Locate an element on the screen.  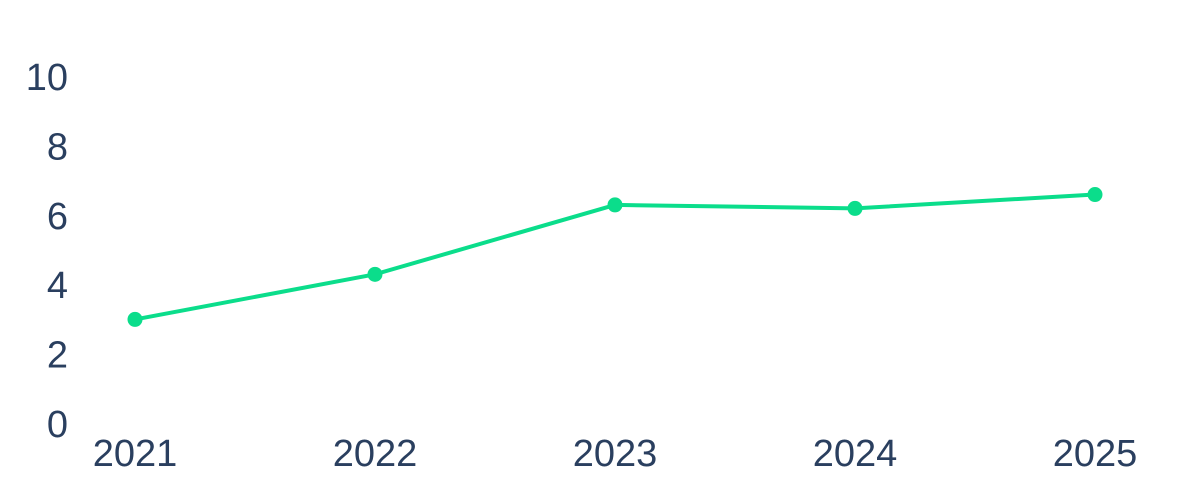
y-tick-label: 2 is located at coordinates (57, 356).